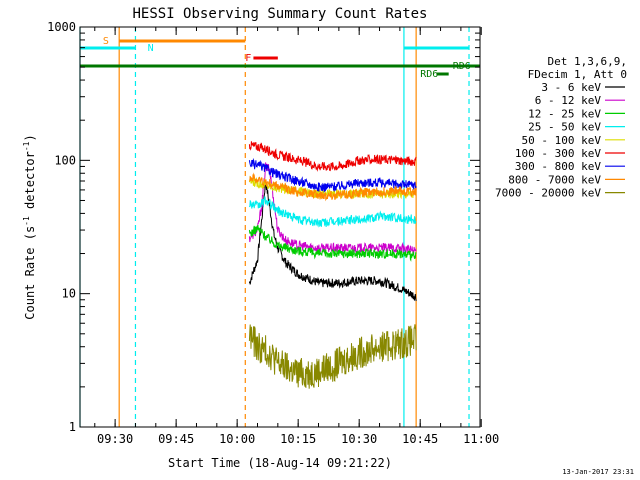  I want to click on x-tick-label-3: 10:15, so click(298, 439).